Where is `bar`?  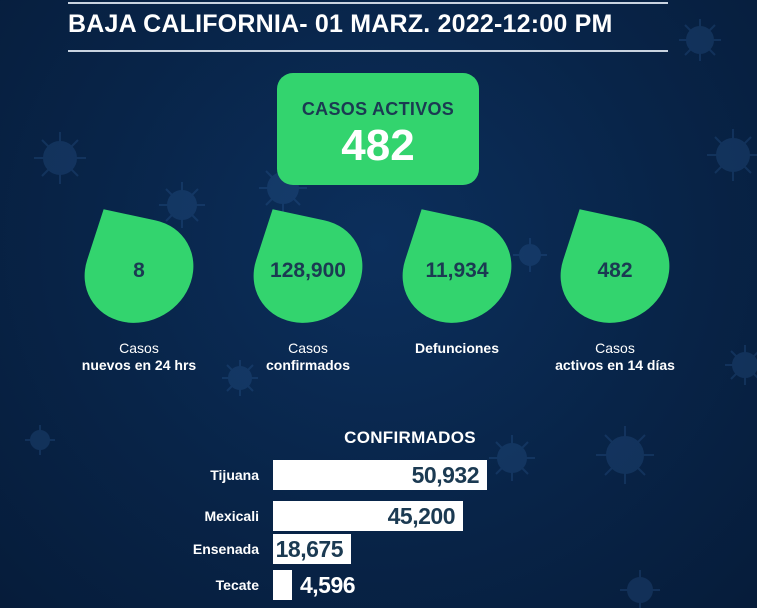
bar is located at coordinates (282, 585).